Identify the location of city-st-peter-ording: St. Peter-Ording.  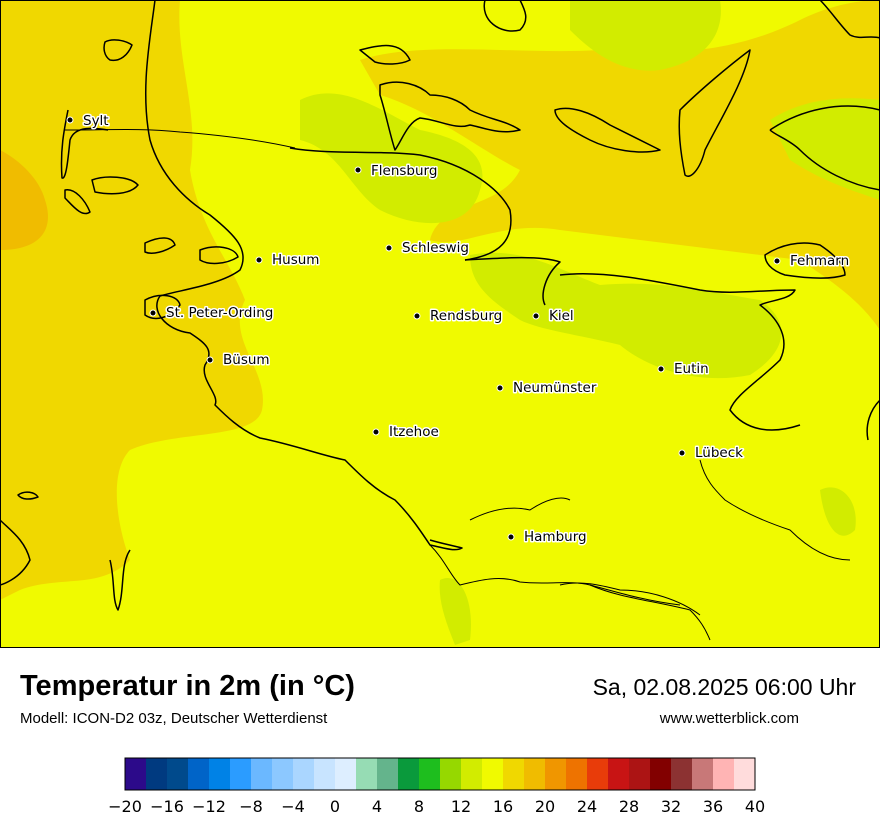
(212, 313).